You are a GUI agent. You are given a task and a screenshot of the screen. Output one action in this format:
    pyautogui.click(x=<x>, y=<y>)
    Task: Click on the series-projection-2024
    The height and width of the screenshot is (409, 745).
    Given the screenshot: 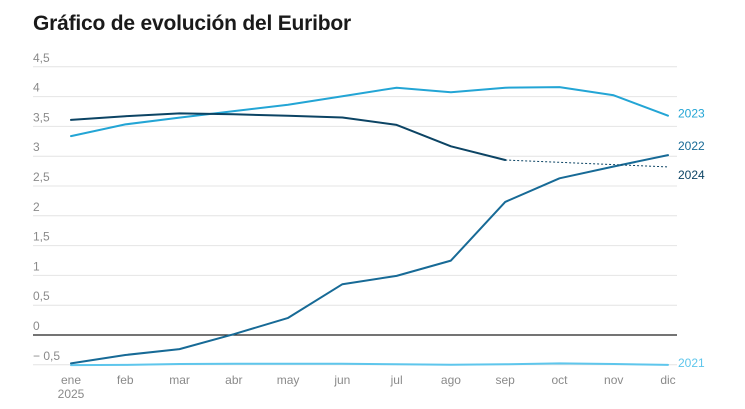 What is the action you would take?
    pyautogui.click(x=587, y=163)
    